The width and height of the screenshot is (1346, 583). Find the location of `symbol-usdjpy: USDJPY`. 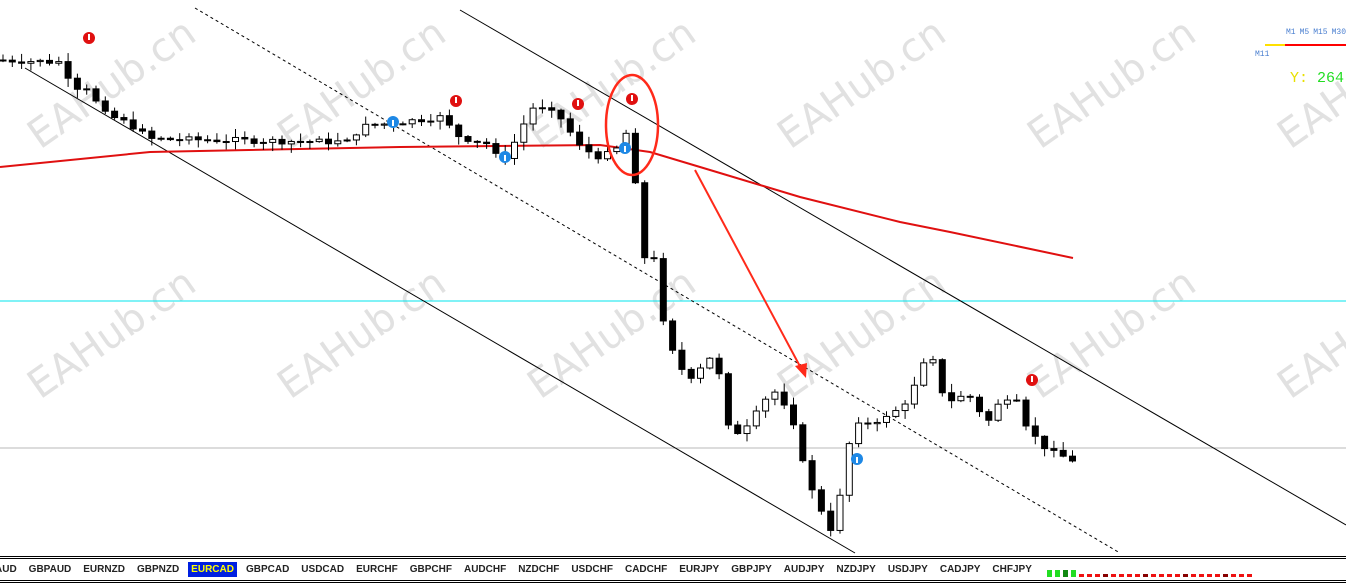

symbol-usdjpy: USDJPY is located at coordinates (907, 569).